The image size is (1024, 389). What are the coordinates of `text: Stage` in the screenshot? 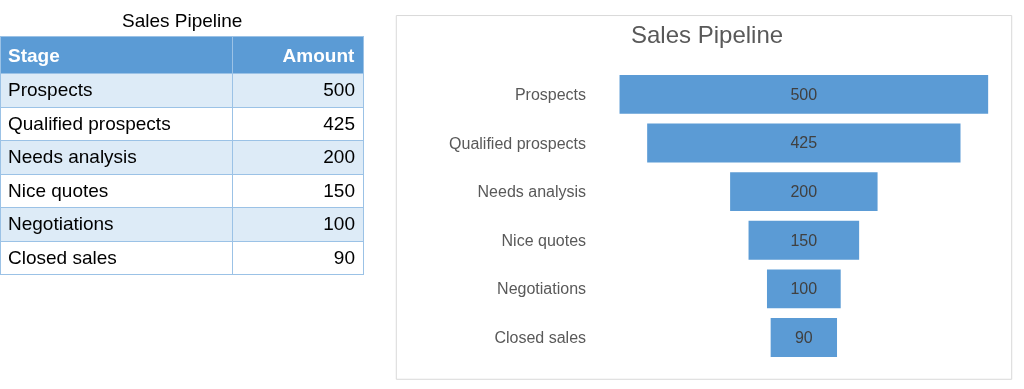 It's located at (34, 55).